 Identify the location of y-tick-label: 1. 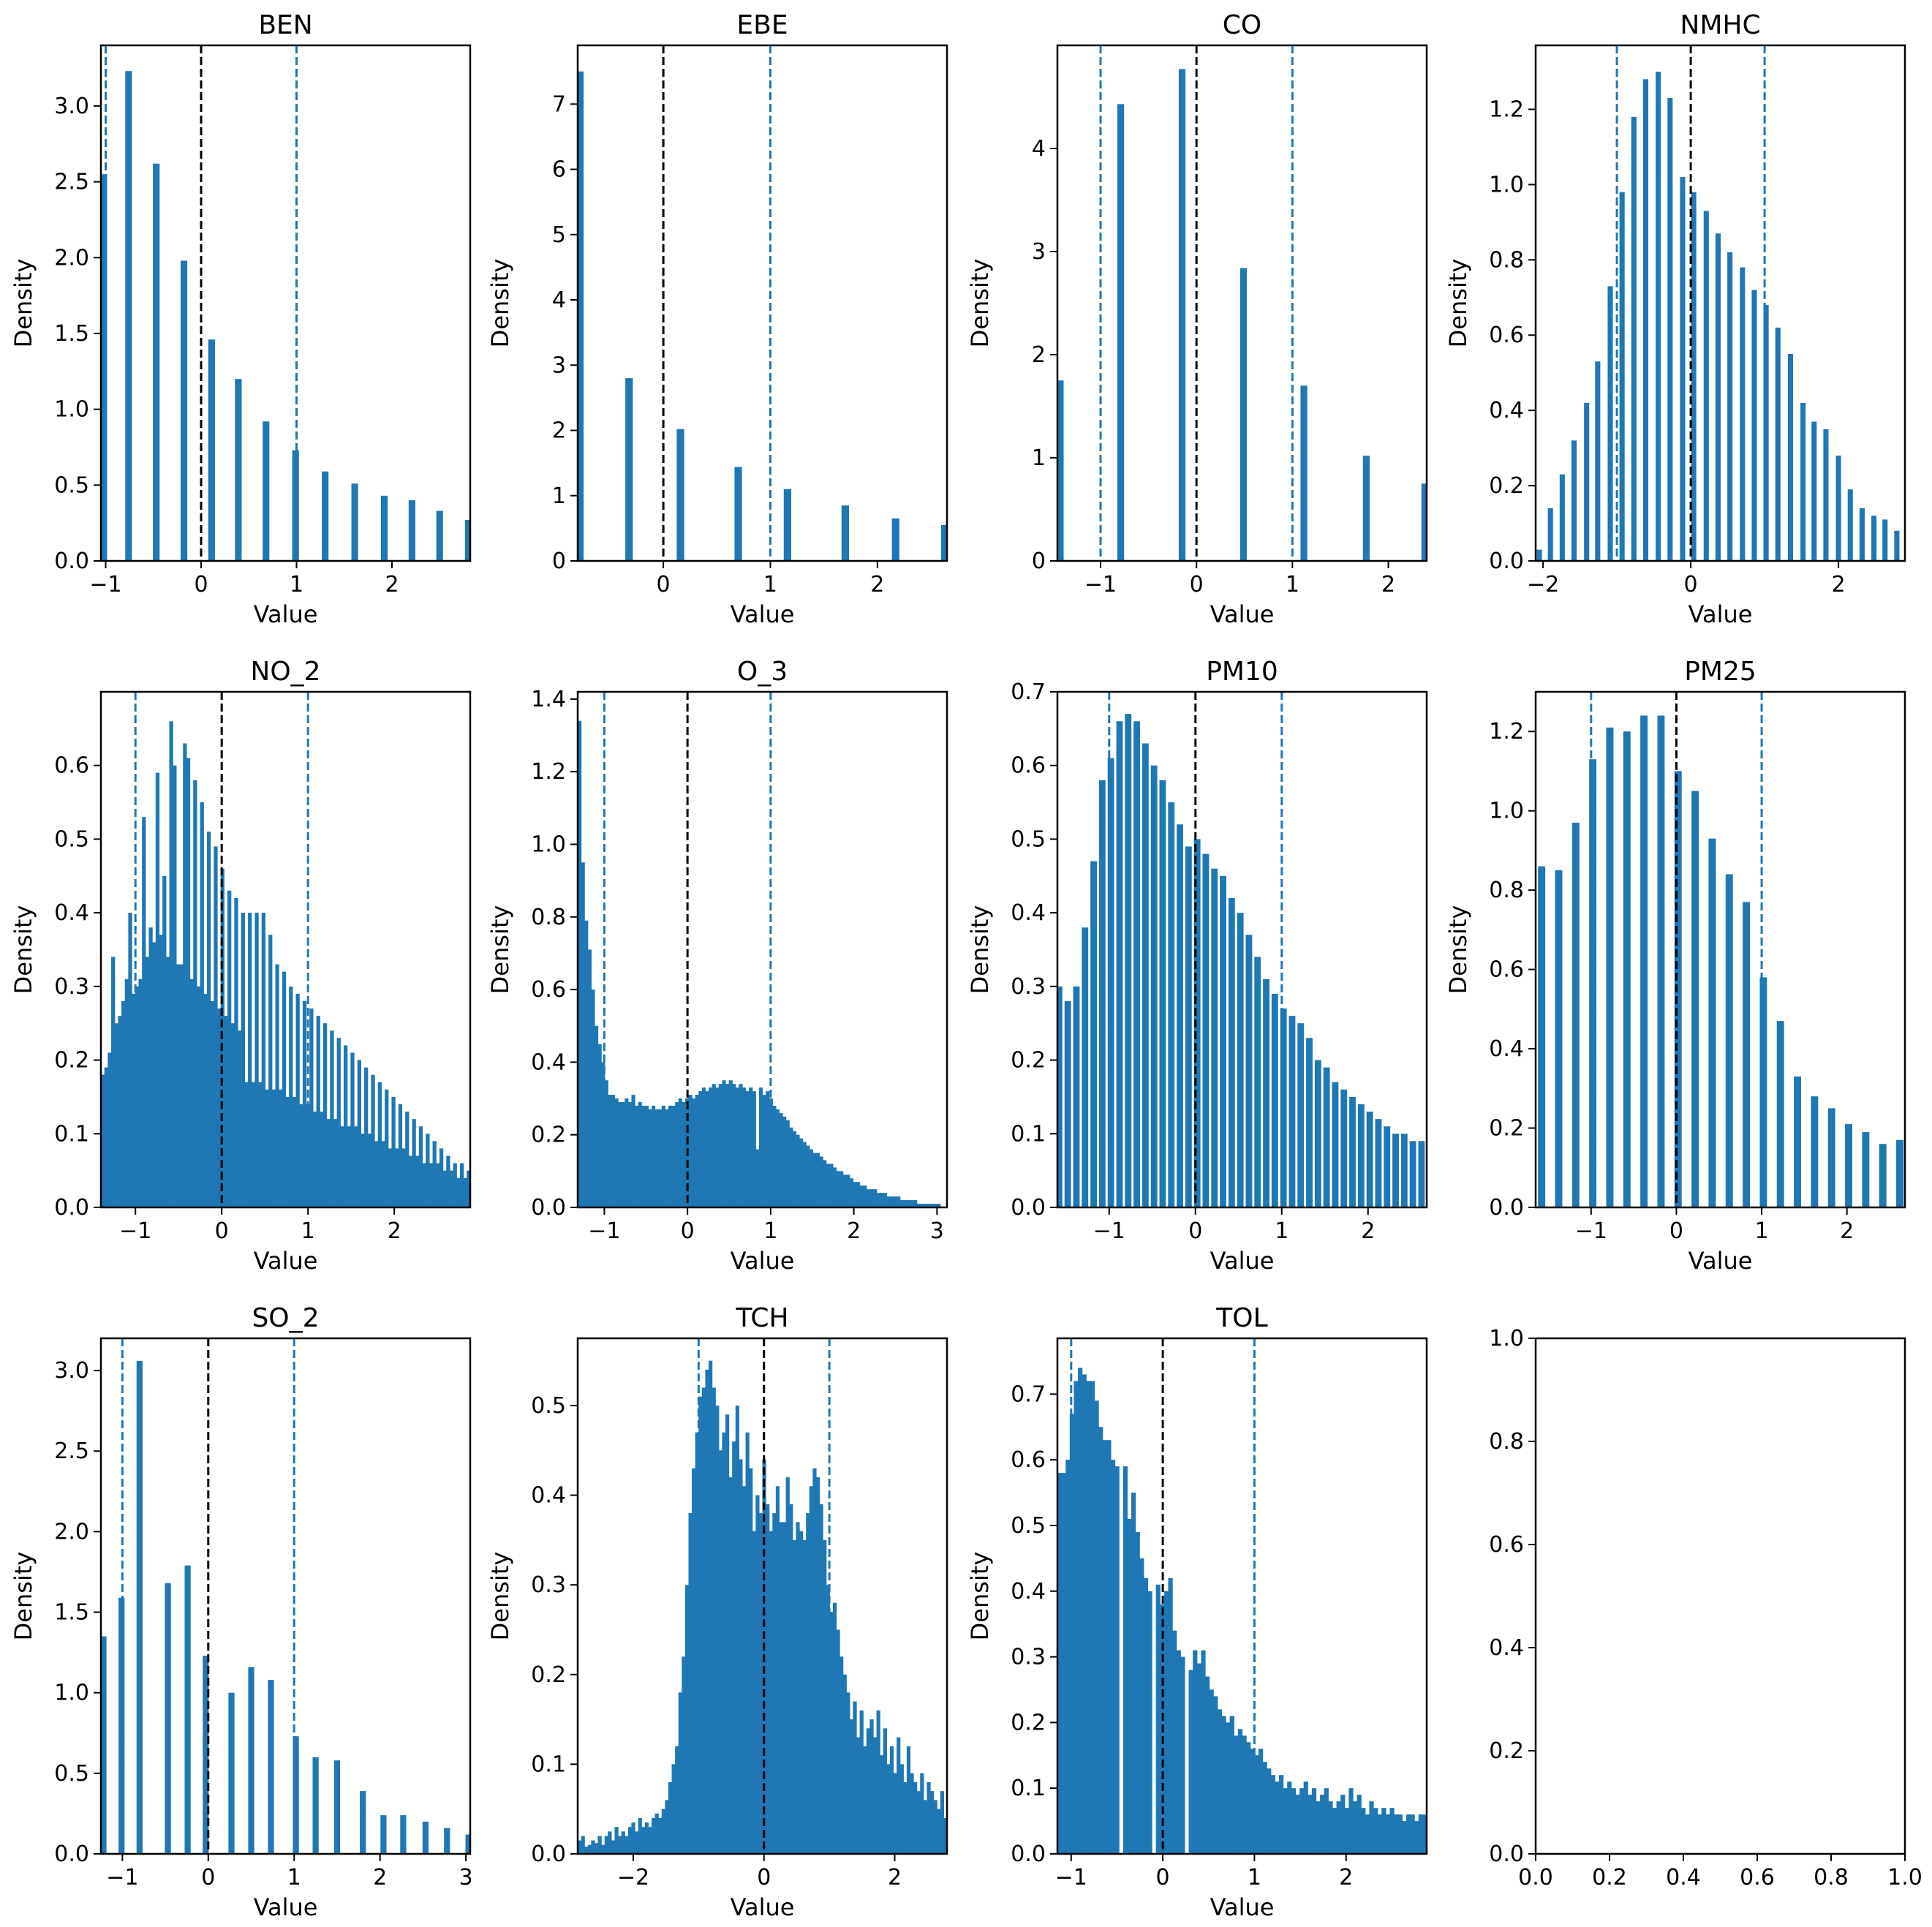
(1039, 458).